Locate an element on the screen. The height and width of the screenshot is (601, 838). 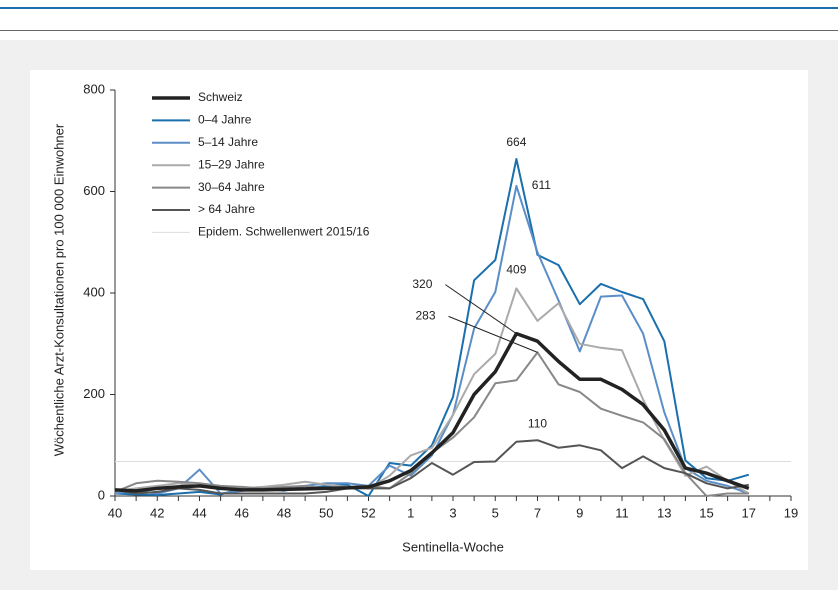
x-tick-label: 11 is located at coordinates (622, 512).